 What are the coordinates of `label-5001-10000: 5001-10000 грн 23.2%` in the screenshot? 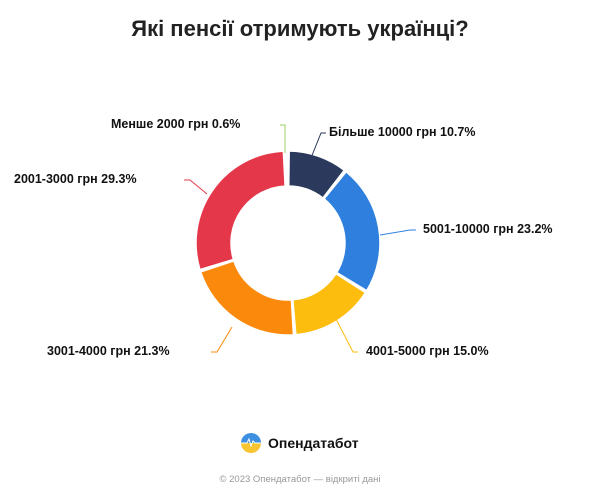 It's located at (488, 229).